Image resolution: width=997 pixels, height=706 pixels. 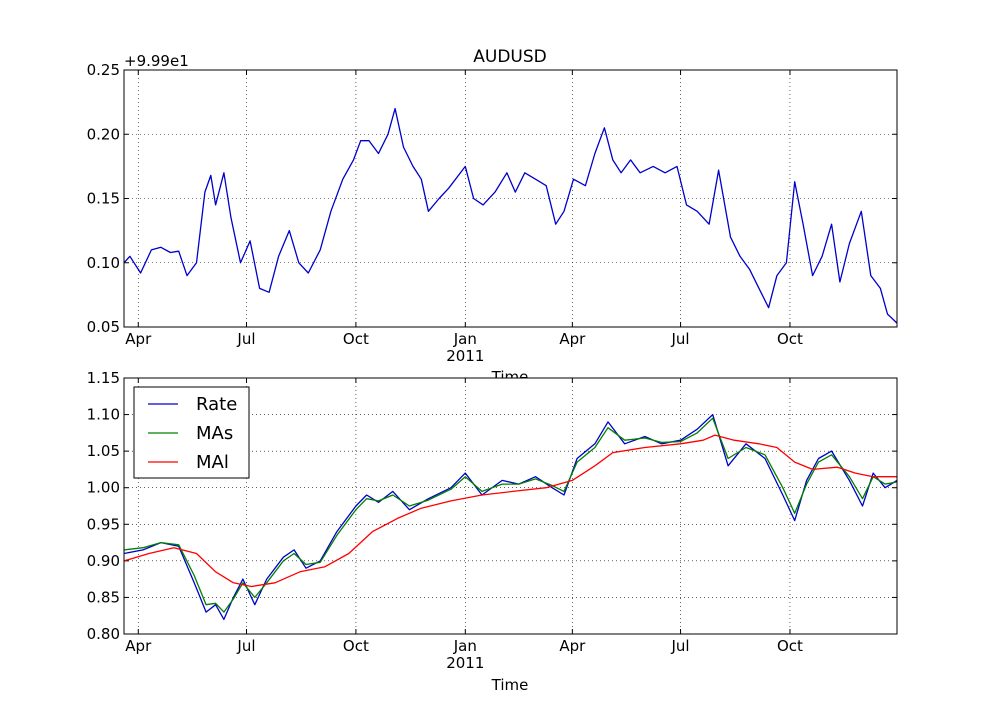 I want to click on bottom-y-tick-label: 1.05, so click(x=103, y=451).